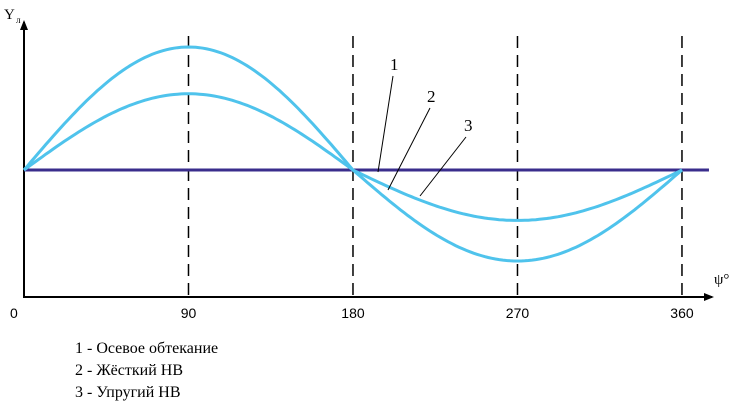 This screenshot has width=750, height=413. I want to click on x-tick-270: 270, so click(518, 313).